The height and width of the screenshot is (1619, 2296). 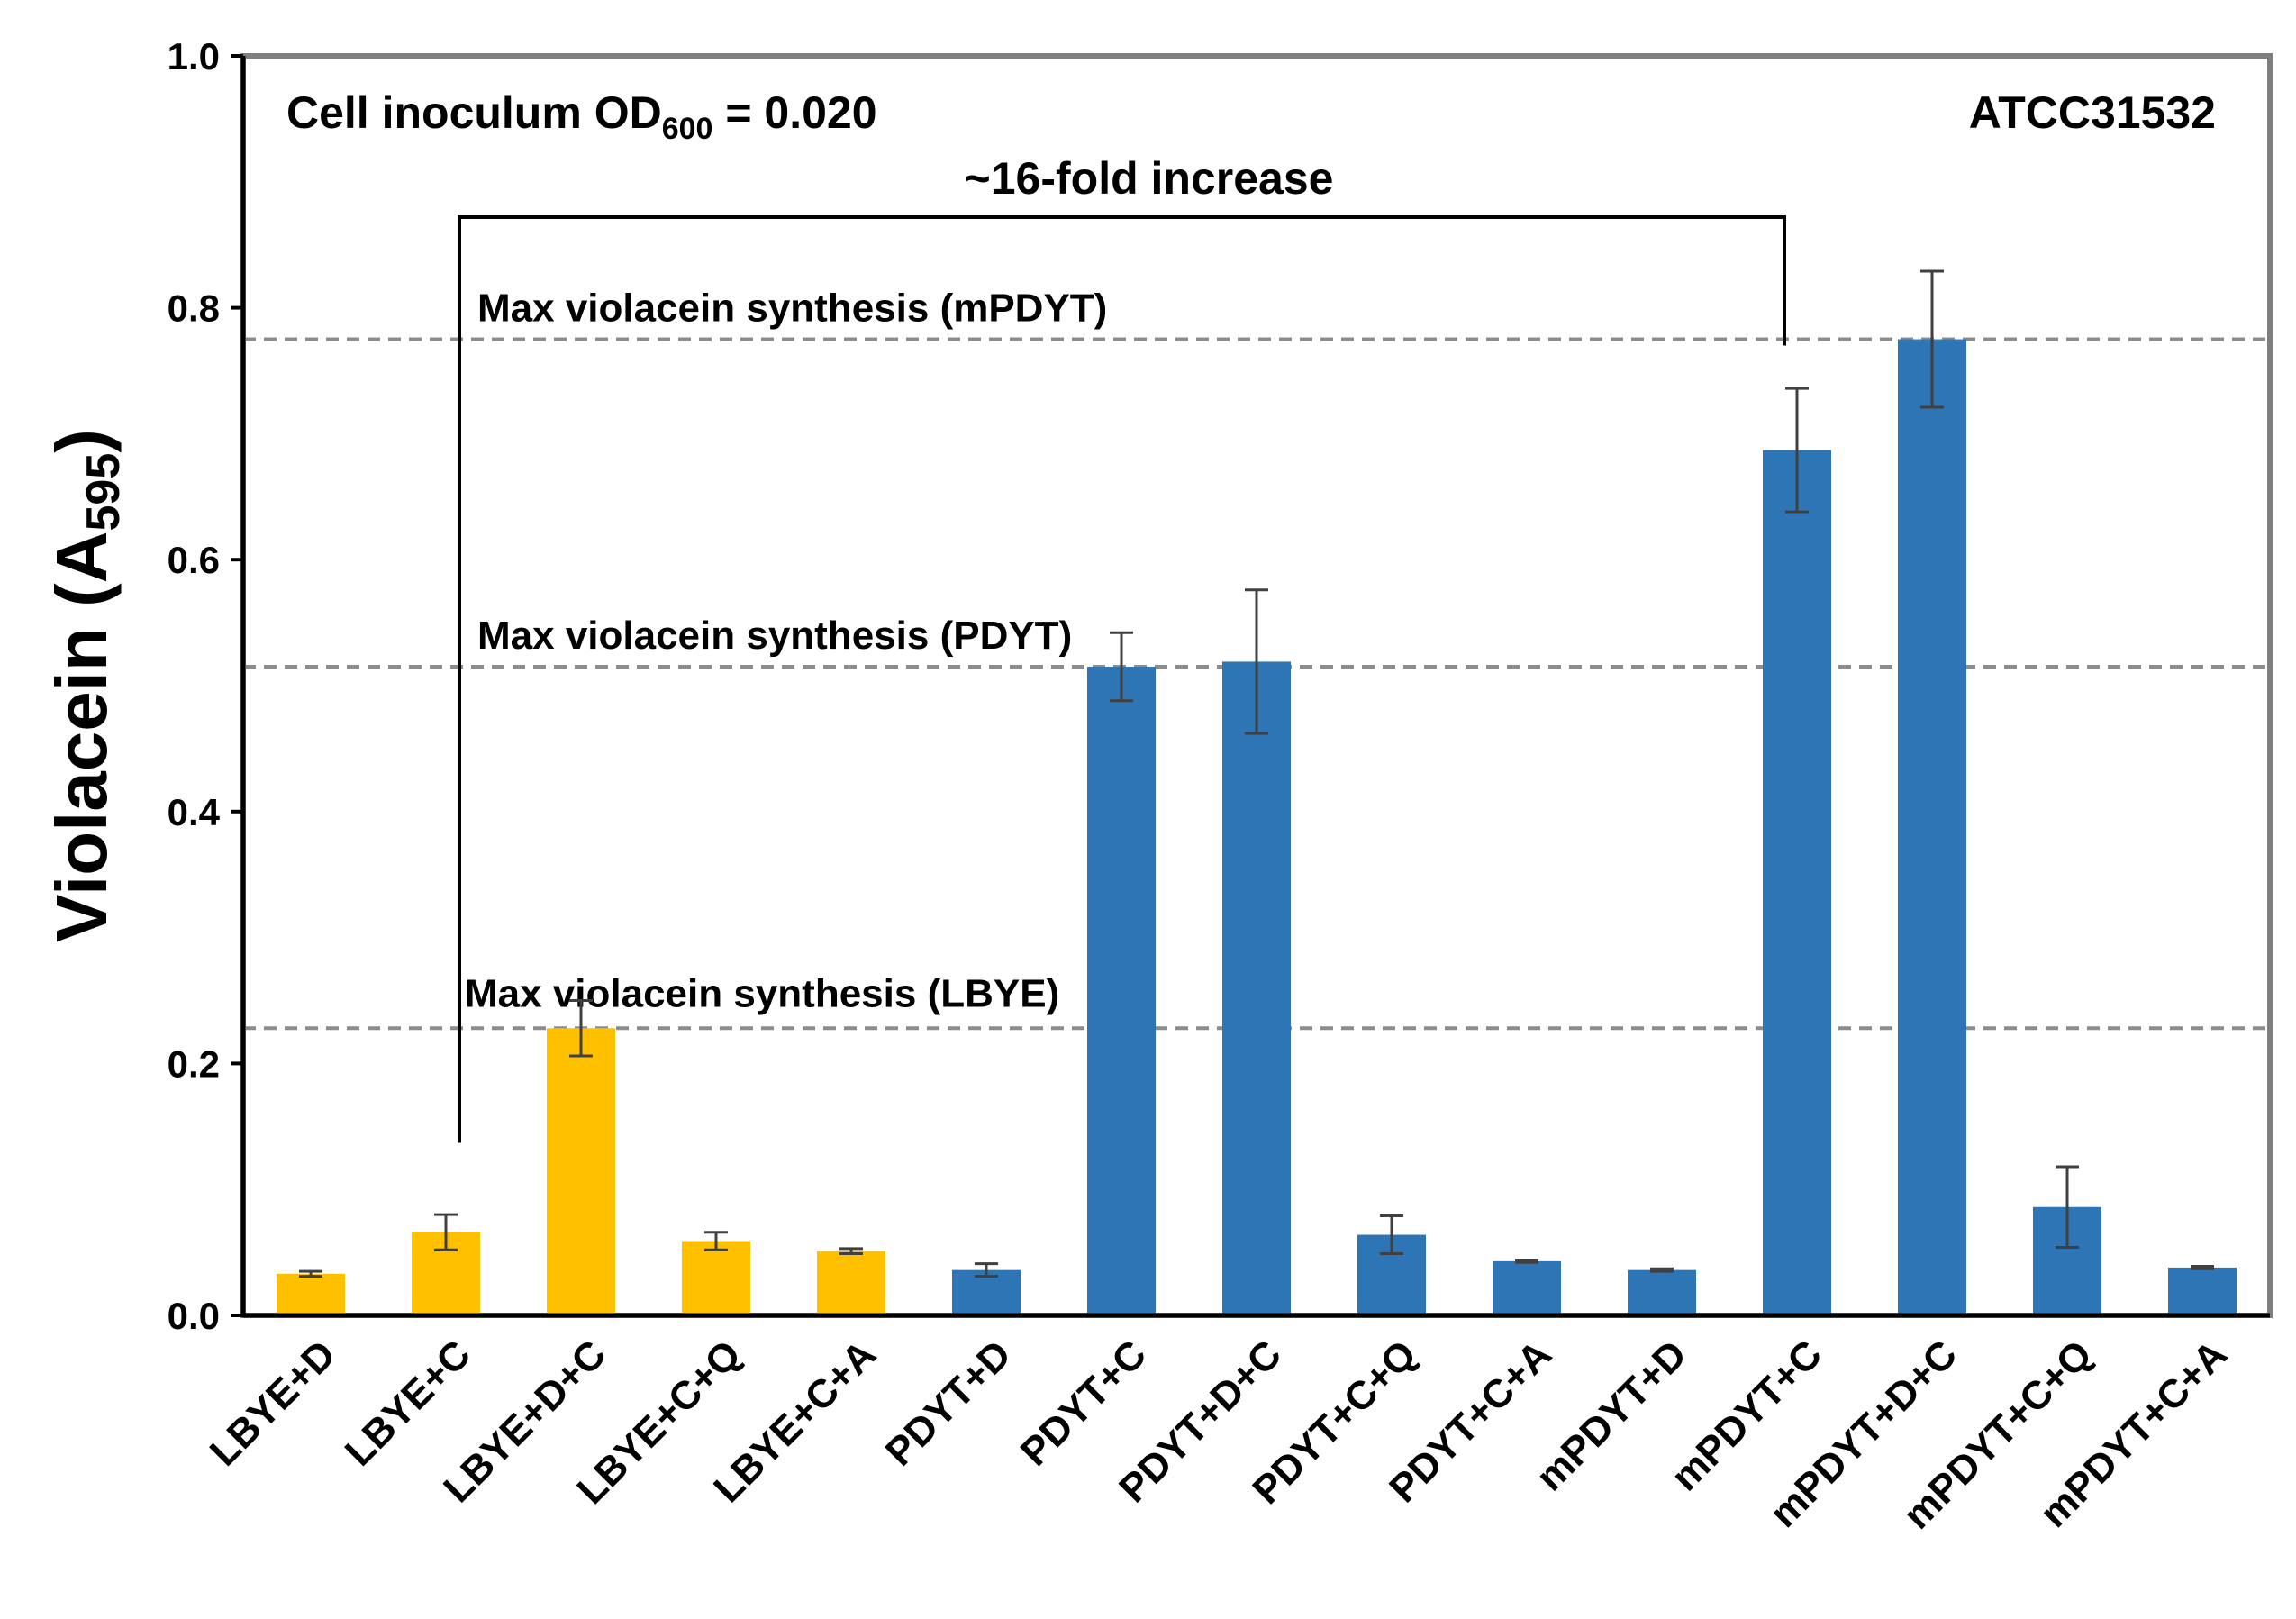 I want to click on reference-line-label: Max violacein synthesis (LBYE), so click(x=762, y=993).